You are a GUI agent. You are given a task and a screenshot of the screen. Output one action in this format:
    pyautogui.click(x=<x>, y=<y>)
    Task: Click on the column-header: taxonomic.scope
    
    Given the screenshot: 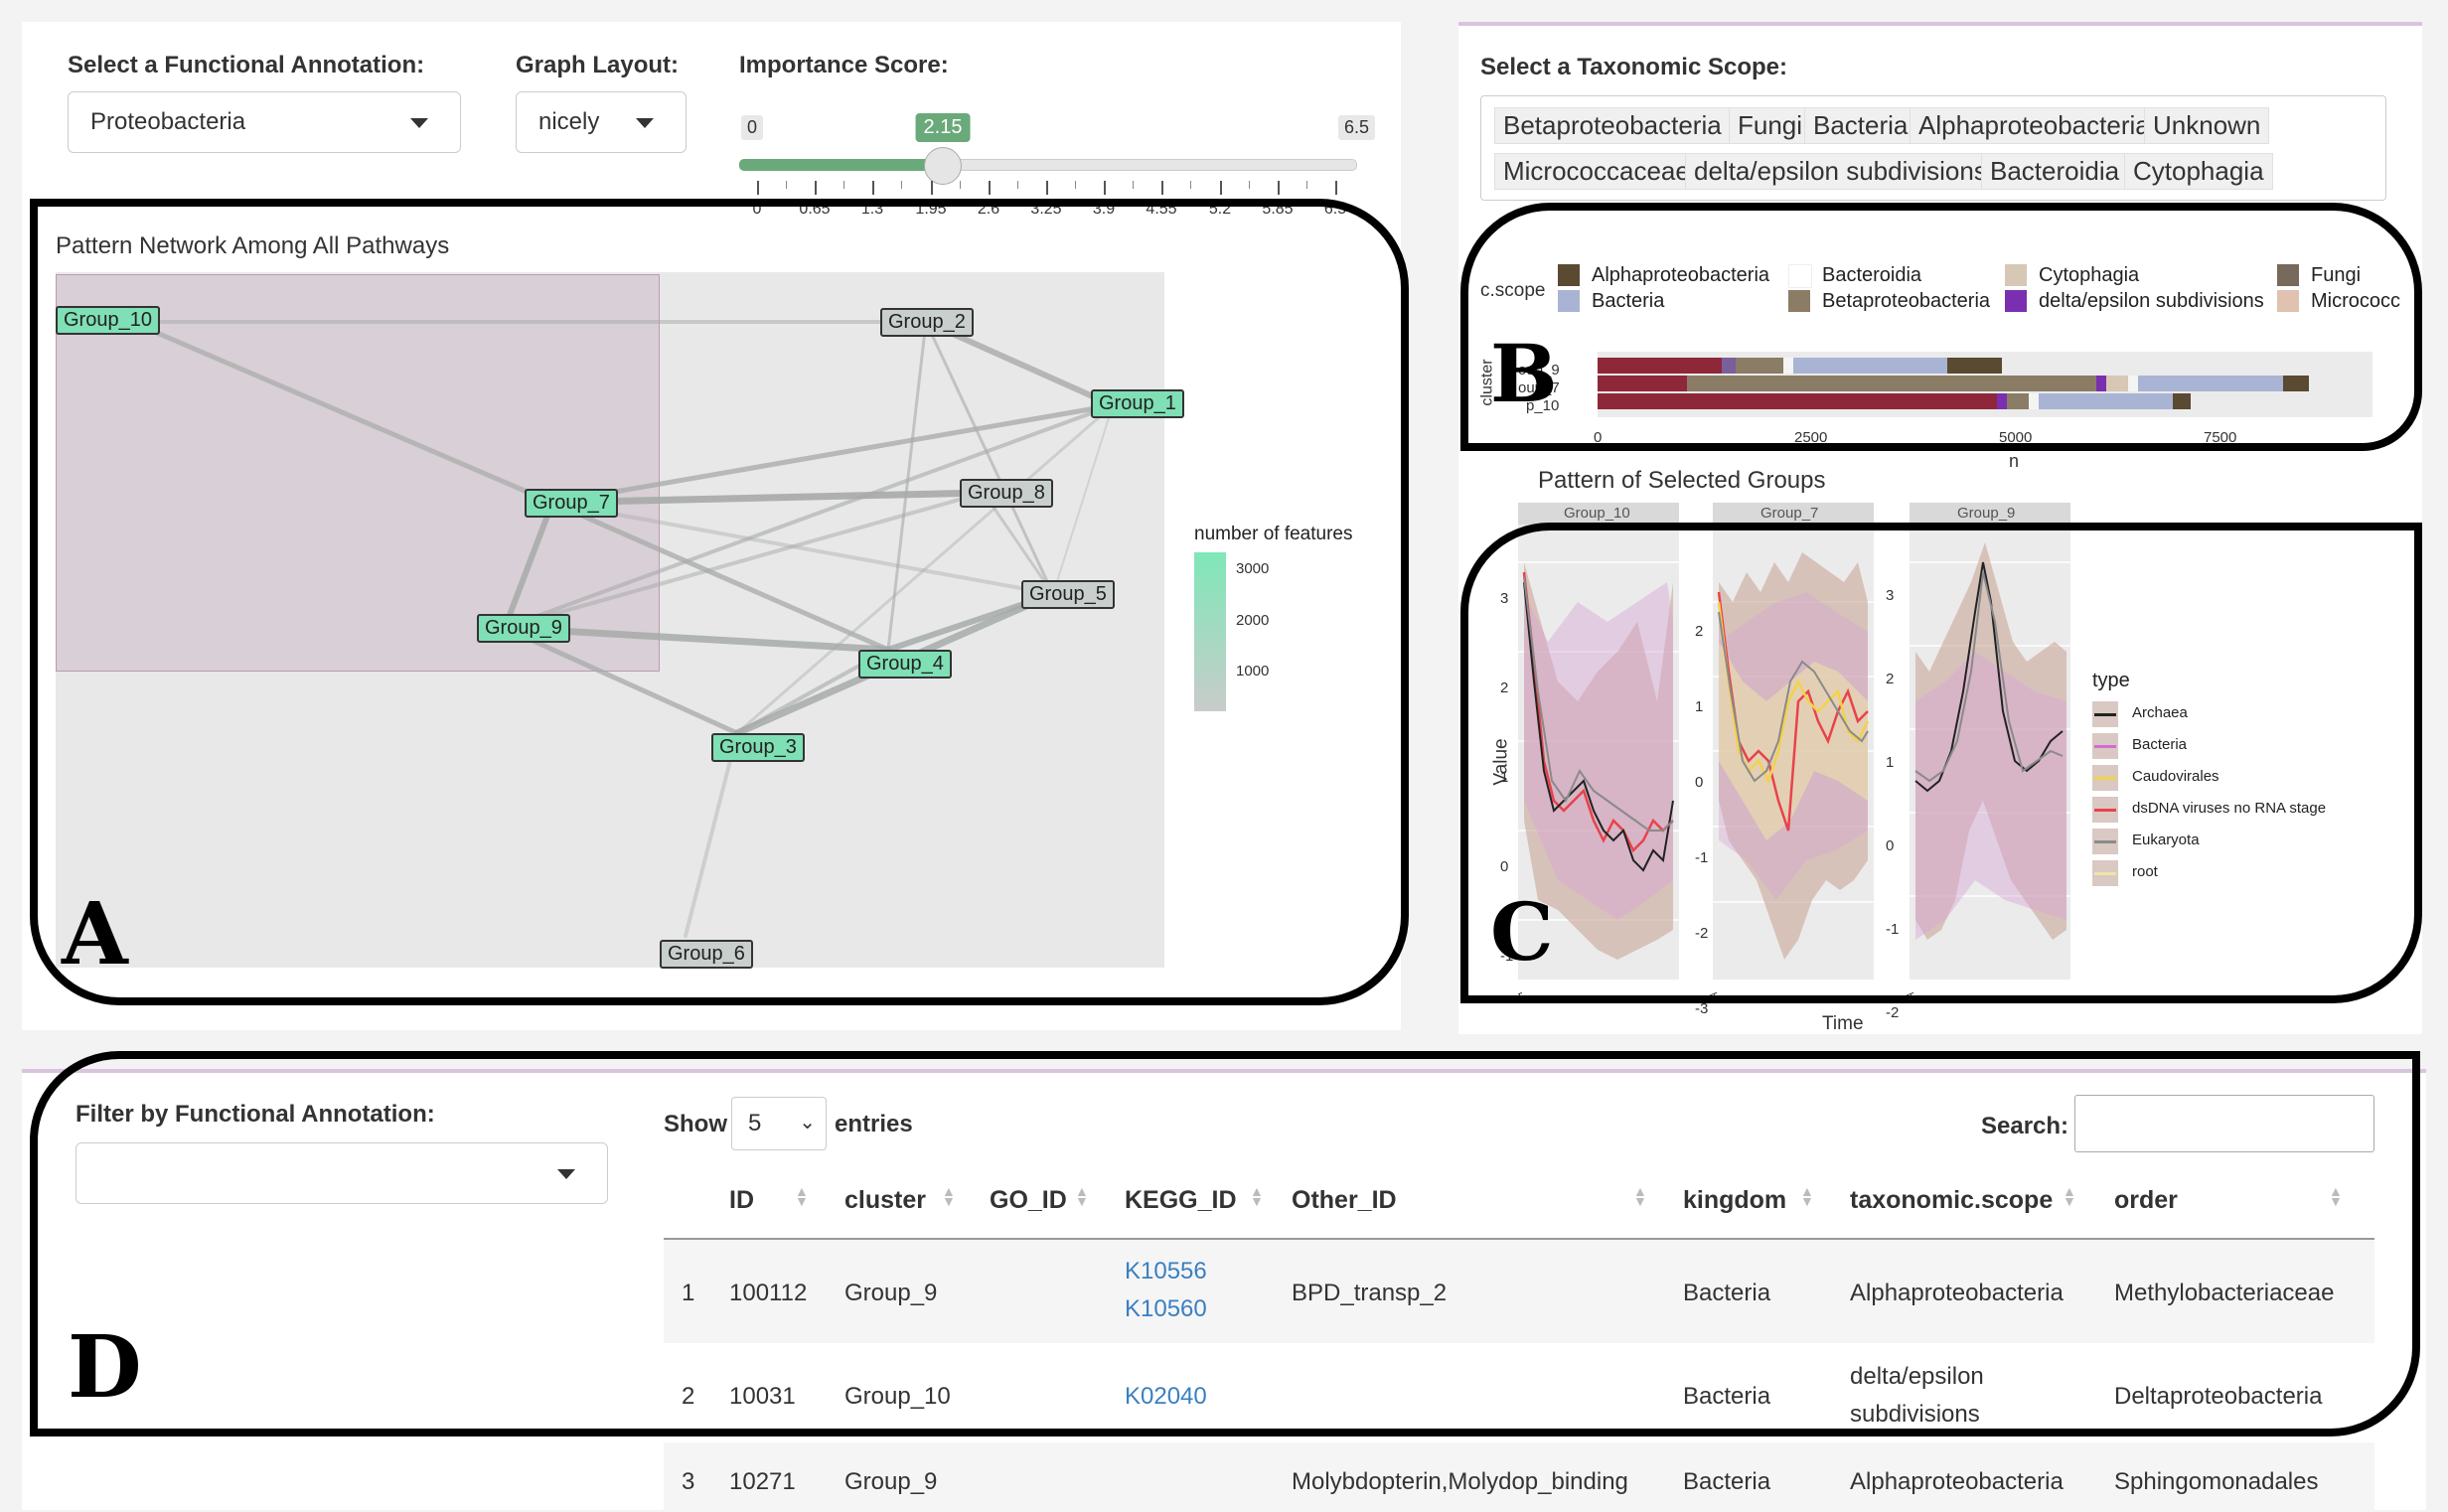 What is the action you would take?
    pyautogui.click(x=1952, y=1200)
    